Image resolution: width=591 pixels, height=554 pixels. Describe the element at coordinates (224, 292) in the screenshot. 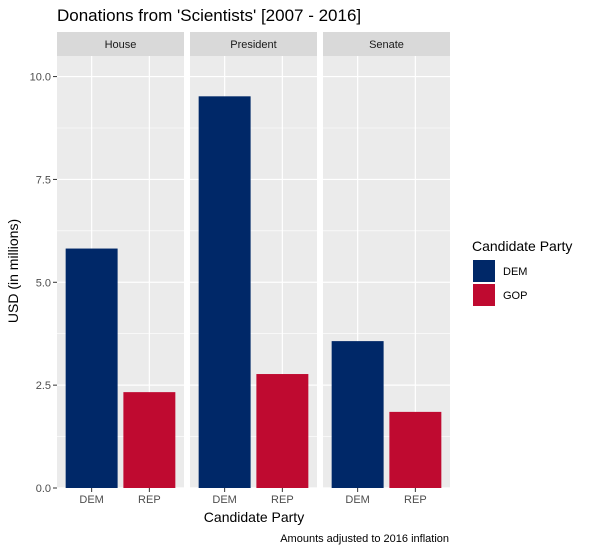

I see `bar-president-dem` at that location.